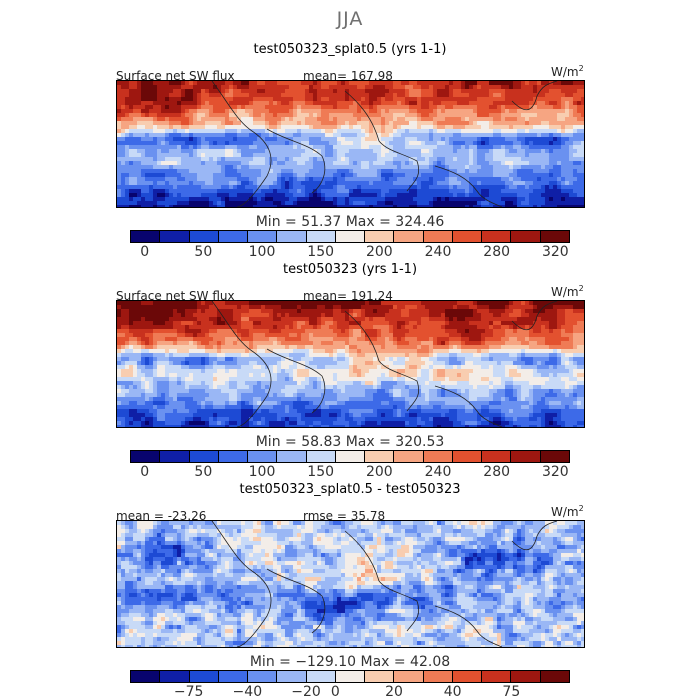 This screenshot has height=700, width=700. What do you see at coordinates (565, 72) in the screenshot?
I see `panel-1-units-base: W/m` at bounding box center [565, 72].